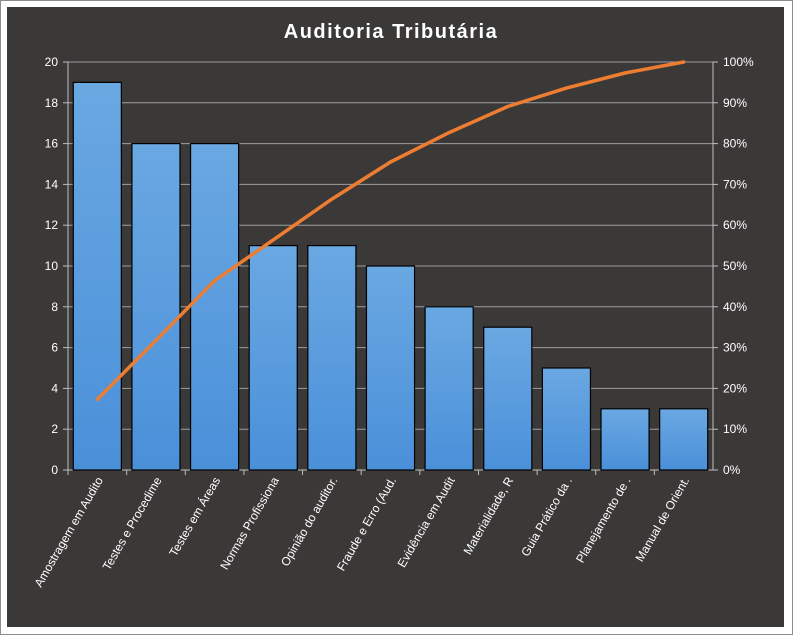 The image size is (793, 635). I want to click on y-tick-label: 10, so click(52, 266).